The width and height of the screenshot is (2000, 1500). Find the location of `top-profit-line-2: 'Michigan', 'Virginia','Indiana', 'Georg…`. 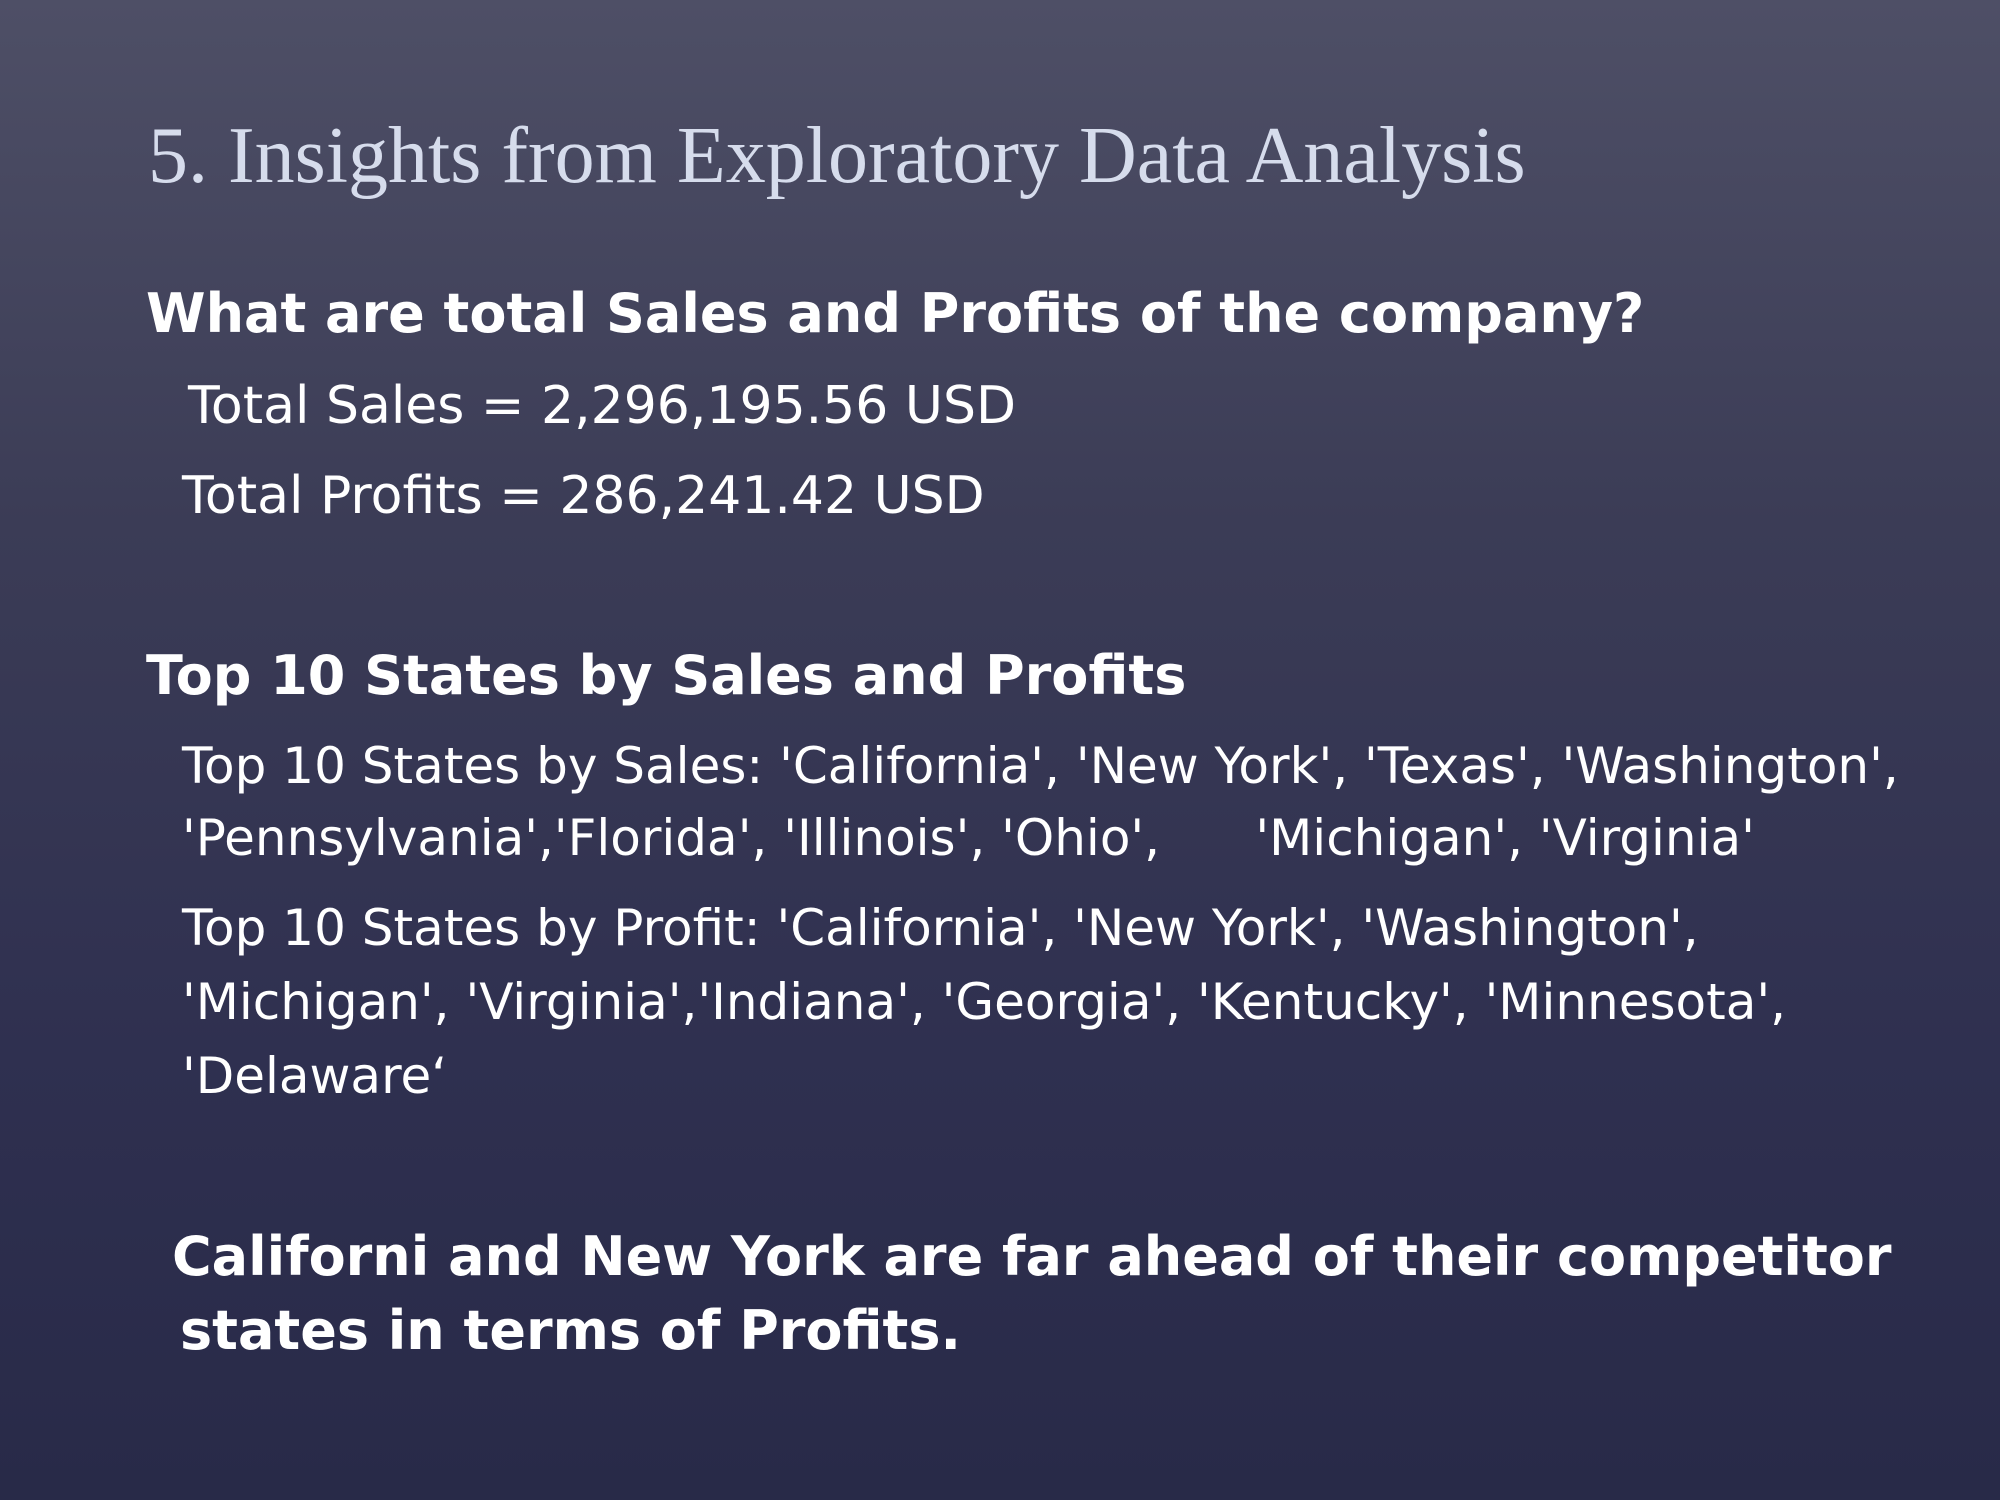

top-profit-line-2: 'Michigan', 'Virginia','Indiana', 'Georg… is located at coordinates (984, 1002).